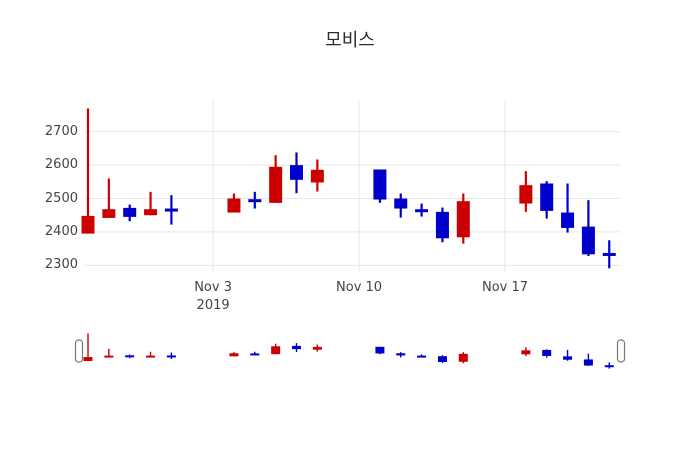 The image size is (700, 450). I want to click on y-tick-label: 2300, so click(61, 265).